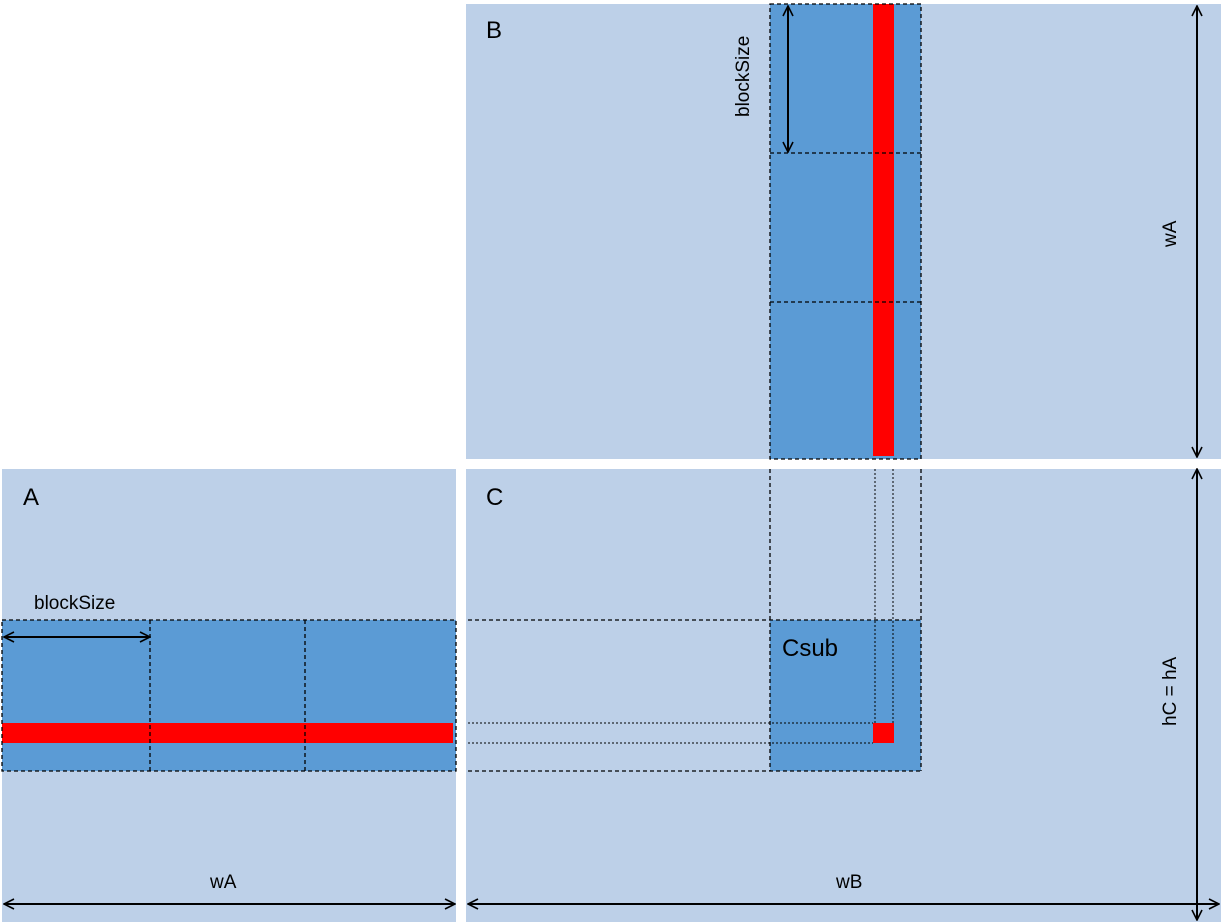 The width and height of the screenshot is (1223, 924). Describe the element at coordinates (845, 231) in the screenshot. I see `b-column-block-strip` at that location.